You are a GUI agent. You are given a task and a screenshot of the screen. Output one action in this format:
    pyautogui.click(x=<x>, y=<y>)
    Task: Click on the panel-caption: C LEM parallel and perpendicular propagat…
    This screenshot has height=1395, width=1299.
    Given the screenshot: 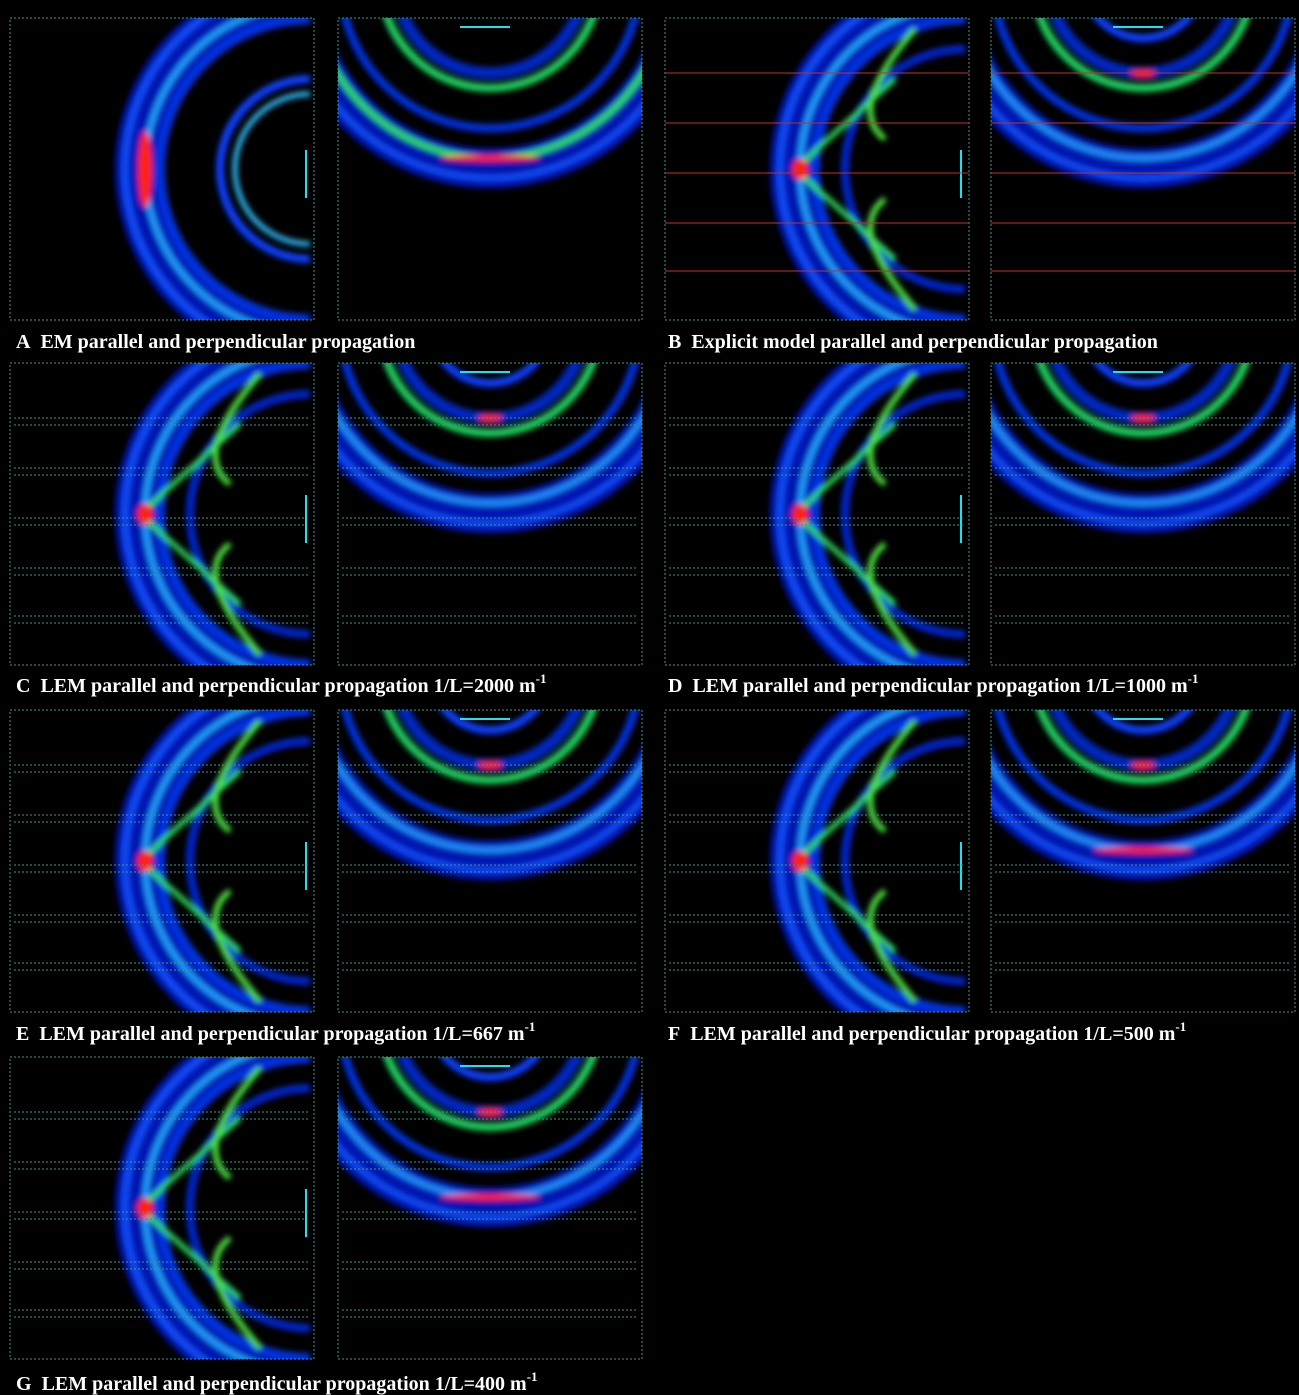 What is the action you would take?
    pyautogui.click(x=281, y=684)
    